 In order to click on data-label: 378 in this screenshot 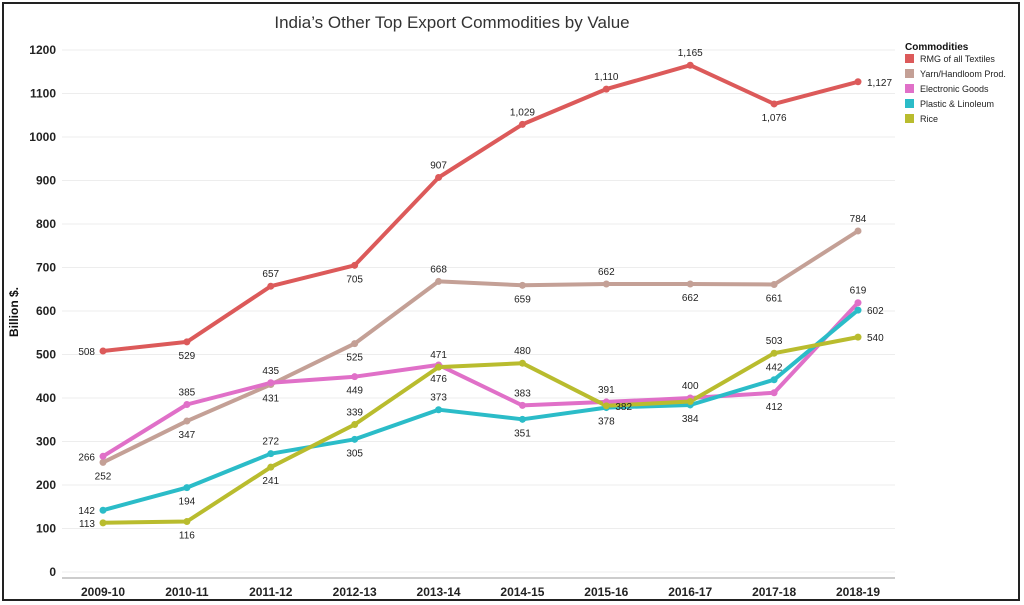, I will do `click(606, 422)`.